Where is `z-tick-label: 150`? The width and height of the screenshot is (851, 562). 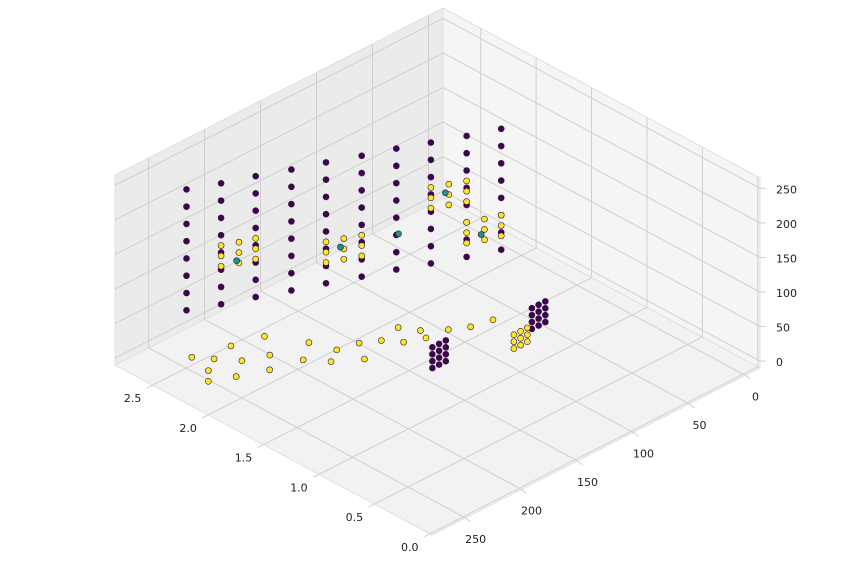
z-tick-label: 150 is located at coordinates (786, 258).